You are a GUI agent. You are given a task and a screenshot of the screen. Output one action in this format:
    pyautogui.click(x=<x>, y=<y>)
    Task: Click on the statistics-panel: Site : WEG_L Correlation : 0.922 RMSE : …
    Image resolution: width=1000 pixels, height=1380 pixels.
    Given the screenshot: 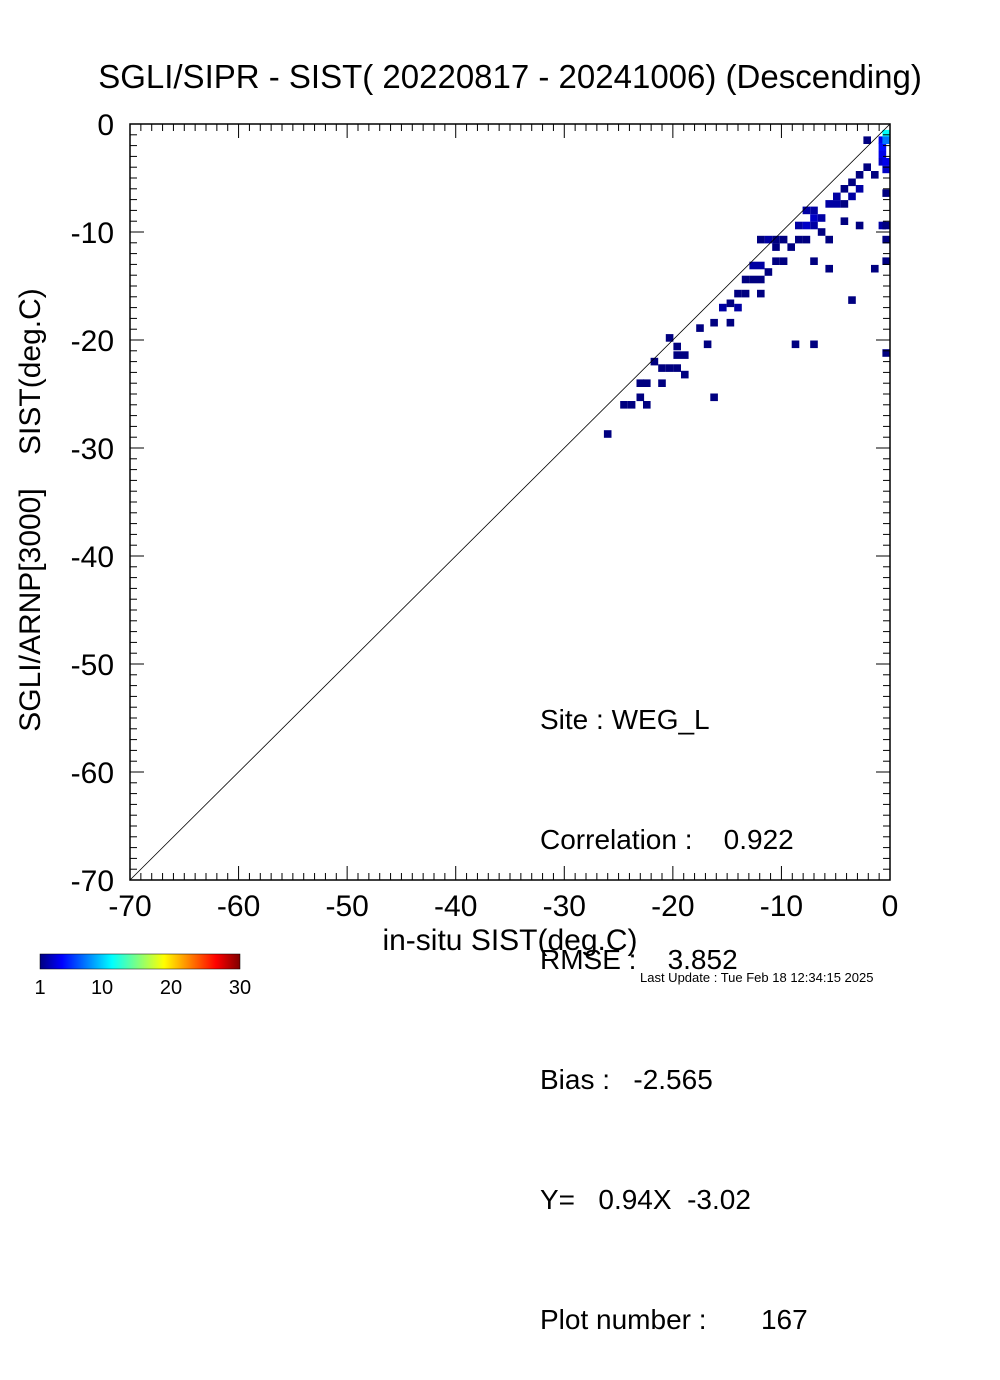 What is the action you would take?
    pyautogui.click(x=674, y=1000)
    